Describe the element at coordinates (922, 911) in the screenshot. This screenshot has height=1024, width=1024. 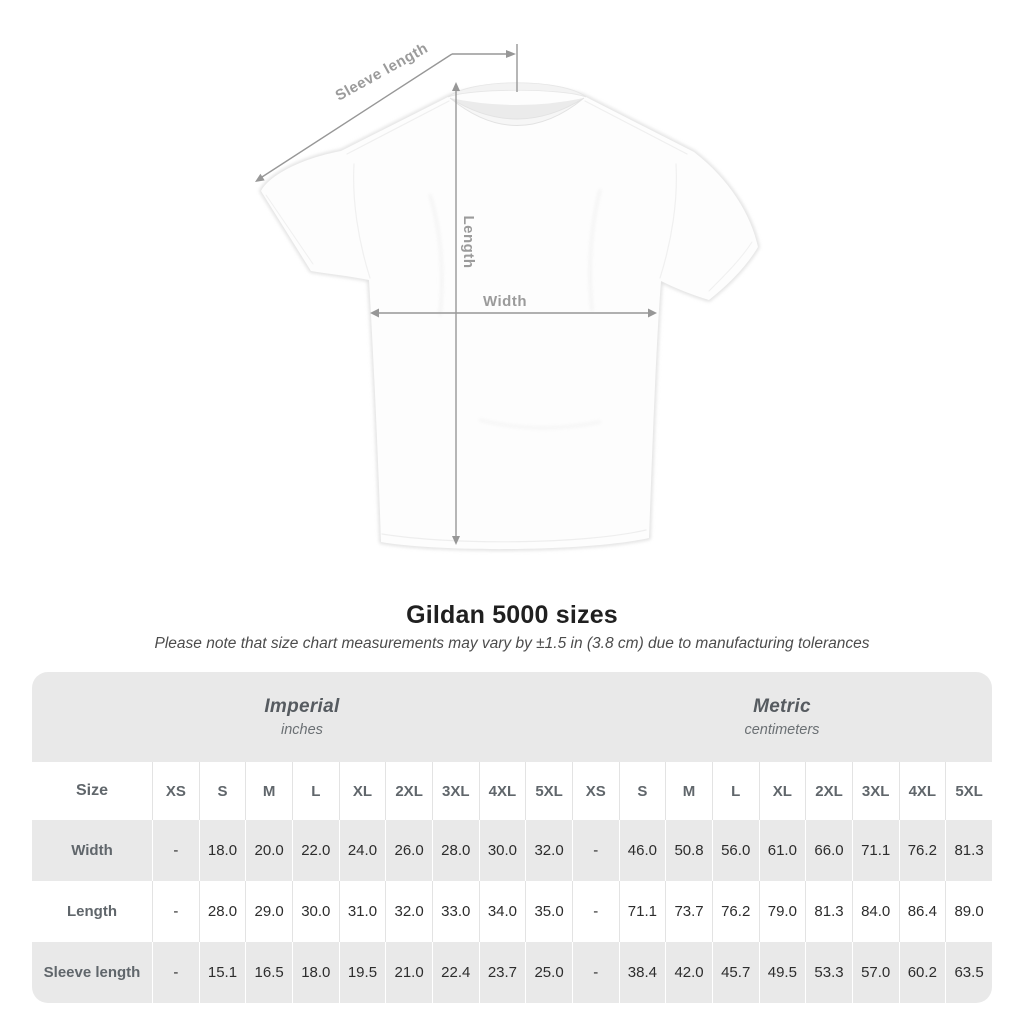
I see `table-cell: 86.4` at that location.